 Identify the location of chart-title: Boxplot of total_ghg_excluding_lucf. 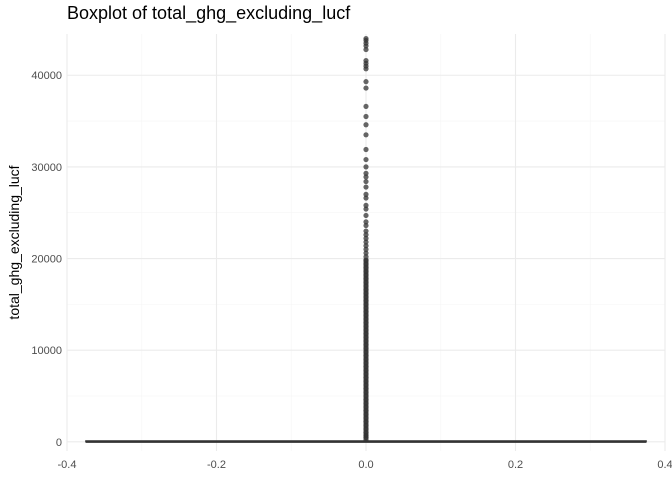
(209, 13).